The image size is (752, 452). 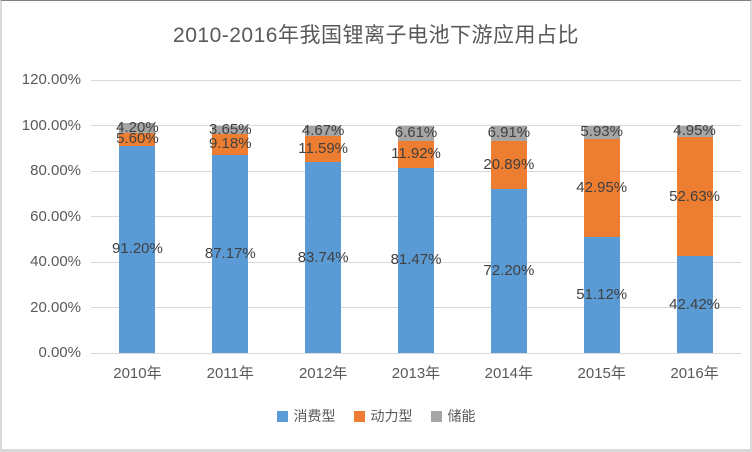 What do you see at coordinates (323, 373) in the screenshot?
I see `x-axis-tick-label: 2012年` at bounding box center [323, 373].